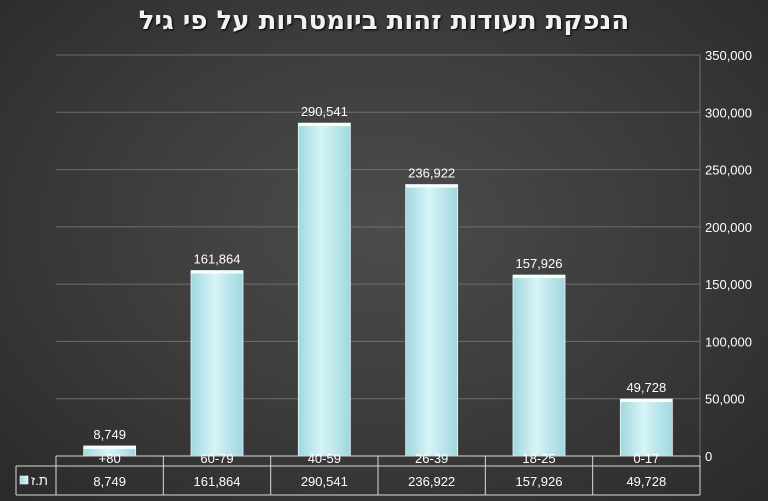  What do you see at coordinates (431, 173) in the screenshot?
I see `bar-value-label: 236,922` at bounding box center [431, 173].